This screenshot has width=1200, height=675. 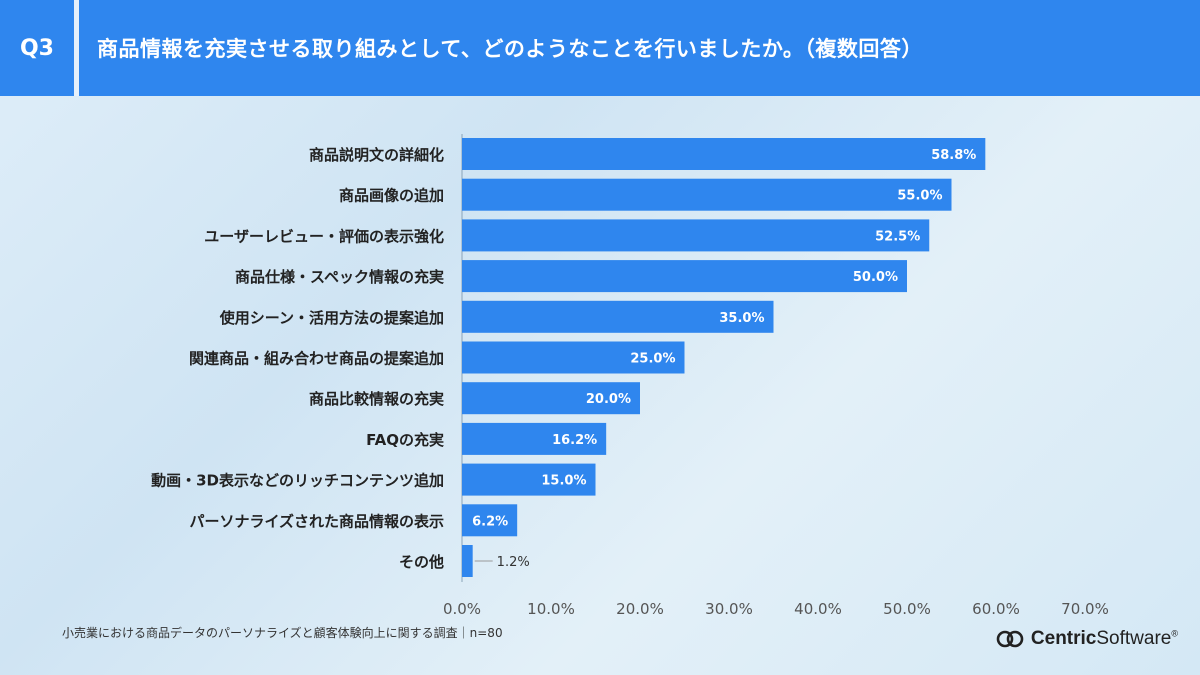 What do you see at coordinates (316, 359) in the screenshot?
I see `category-label: 関連商品・組み合わせ商品の提案追加` at bounding box center [316, 359].